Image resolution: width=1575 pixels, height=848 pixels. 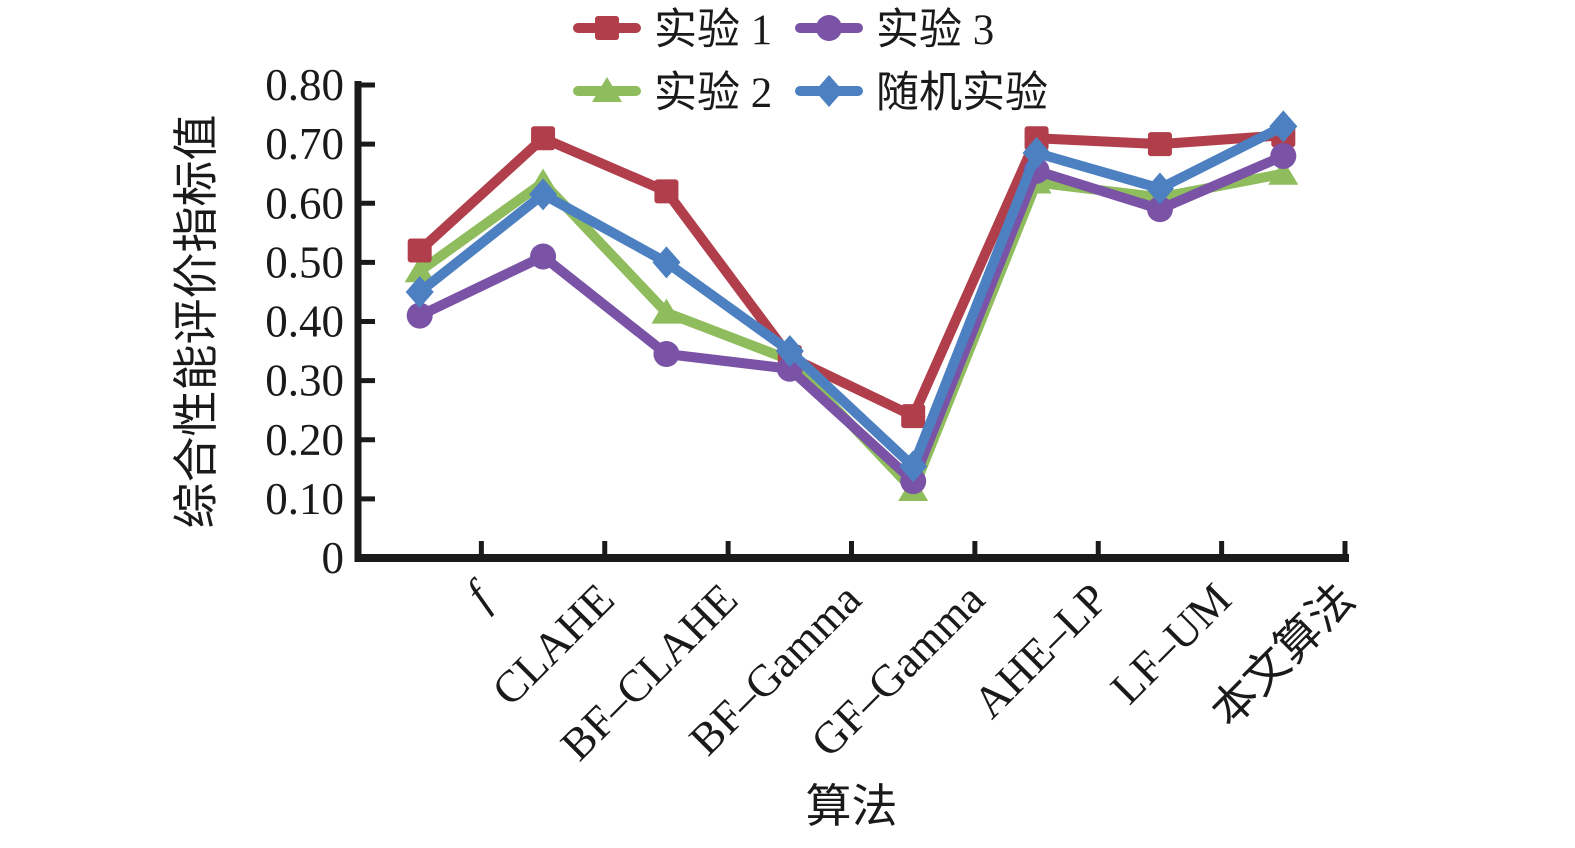 What do you see at coordinates (304, 203) in the screenshot?
I see `y-tick-label: 0.60` at bounding box center [304, 203].